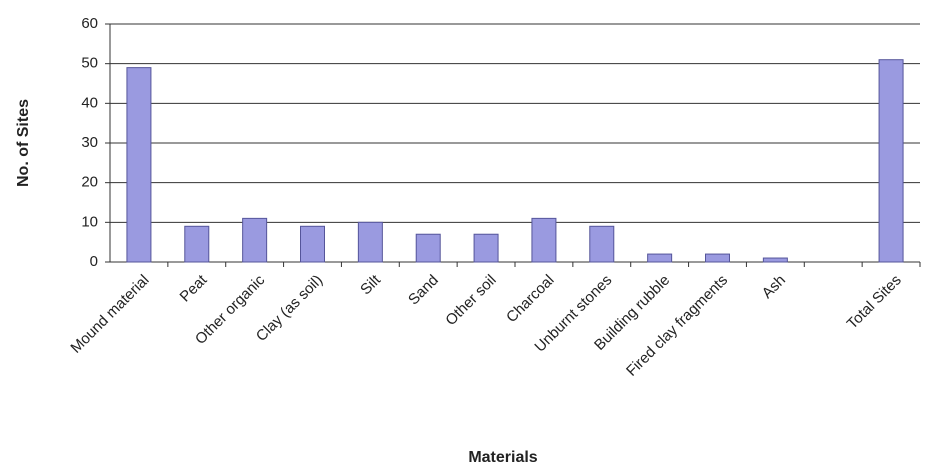 This screenshot has width=926, height=469. I want to click on x-tick-label: Fired clay fragments, so click(677, 326).